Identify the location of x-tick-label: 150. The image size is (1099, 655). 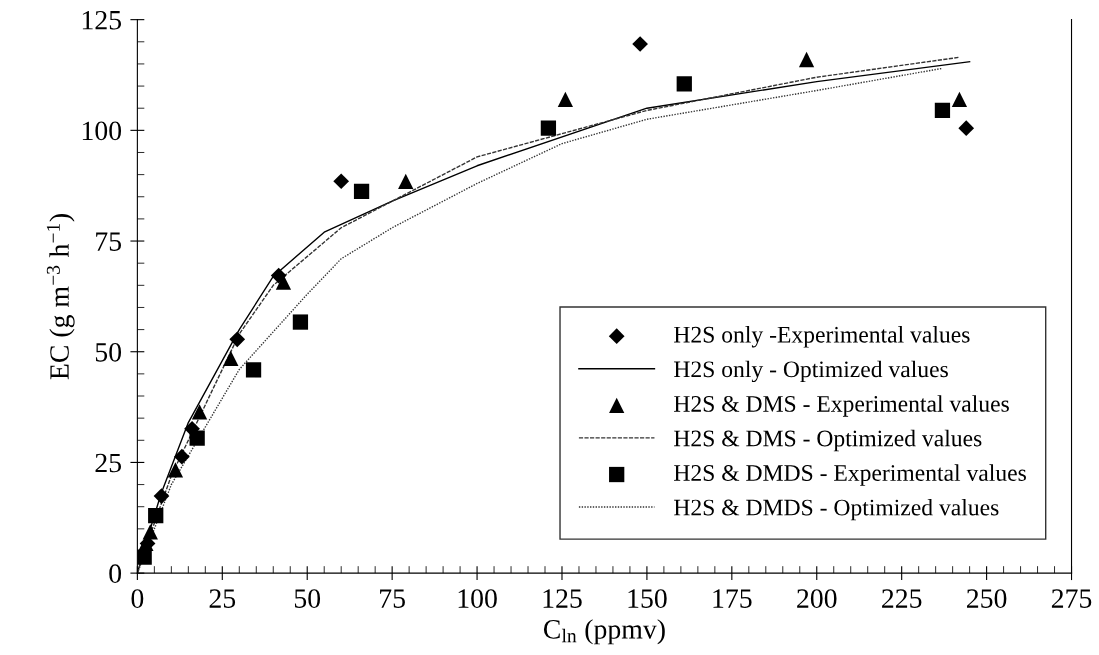
(647, 598).